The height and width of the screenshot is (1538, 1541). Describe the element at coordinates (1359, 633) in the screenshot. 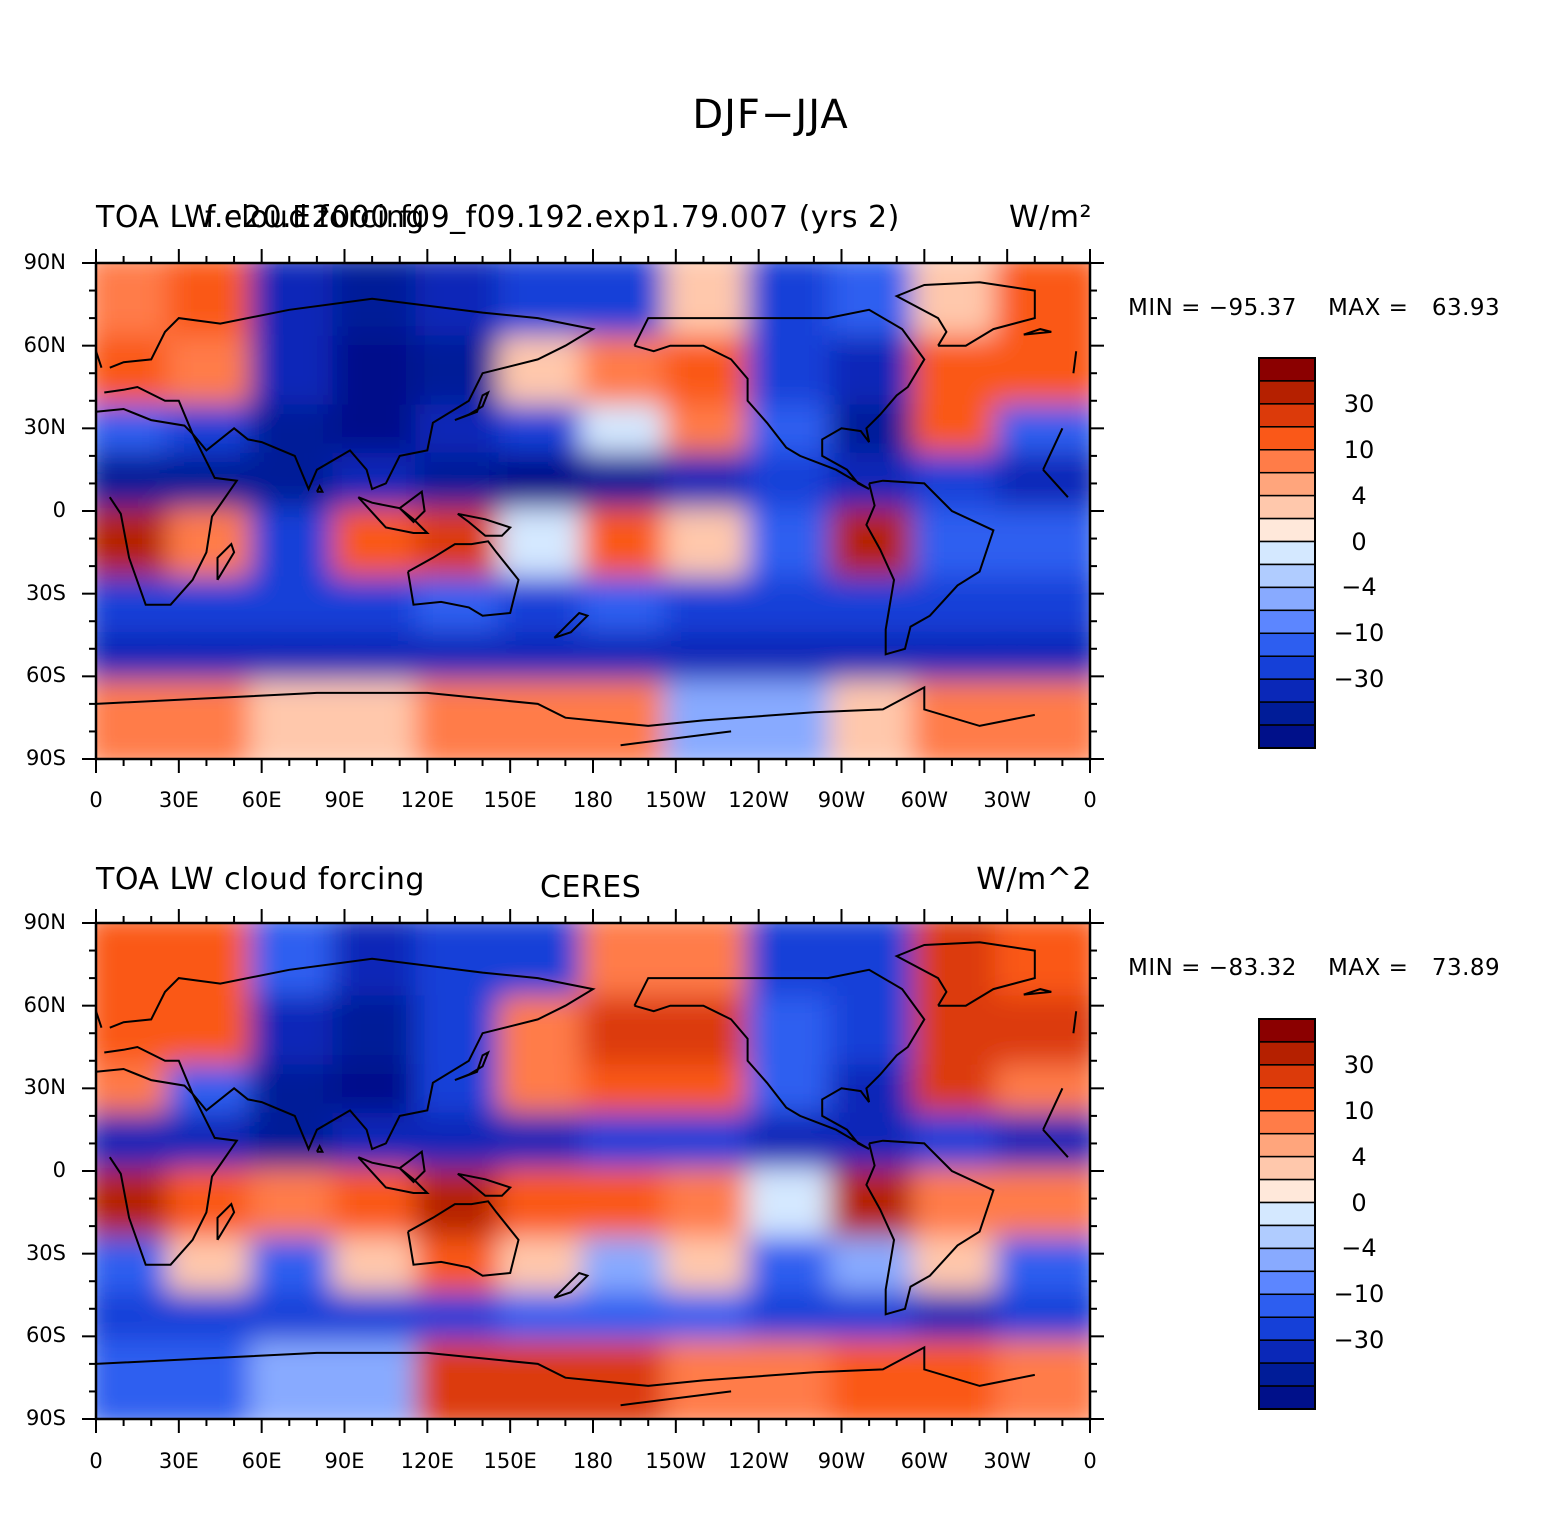

I see `colorbar-label: −10` at that location.